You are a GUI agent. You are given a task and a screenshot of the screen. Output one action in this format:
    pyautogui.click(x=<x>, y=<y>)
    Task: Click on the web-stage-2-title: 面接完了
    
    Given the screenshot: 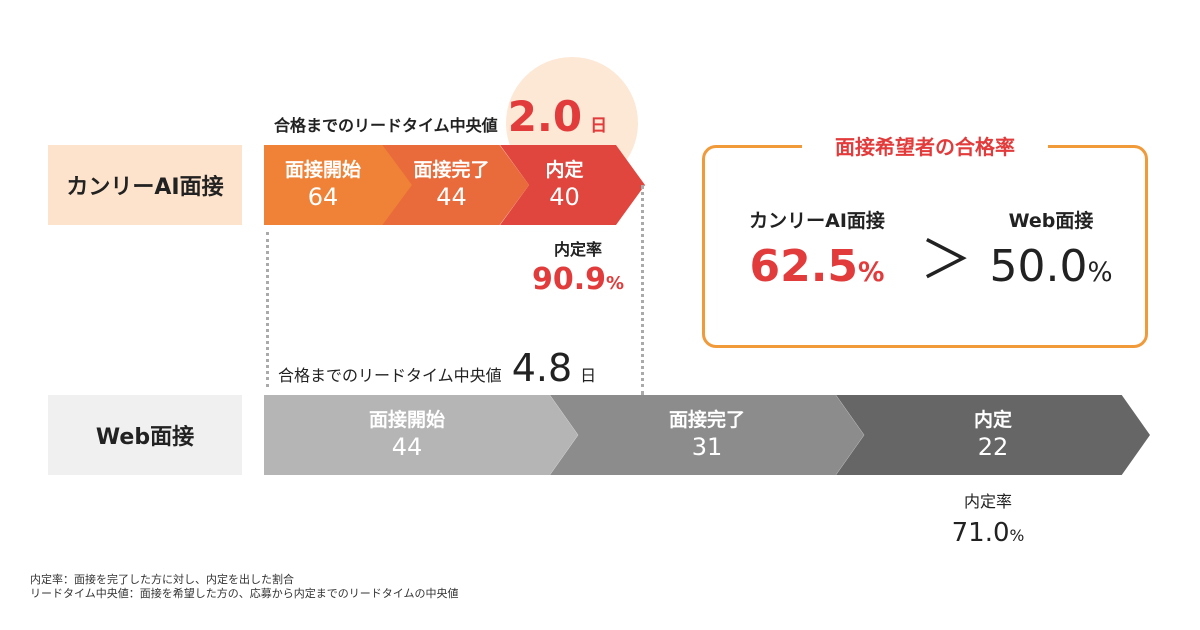 What is the action you would take?
    pyautogui.click(x=706, y=420)
    